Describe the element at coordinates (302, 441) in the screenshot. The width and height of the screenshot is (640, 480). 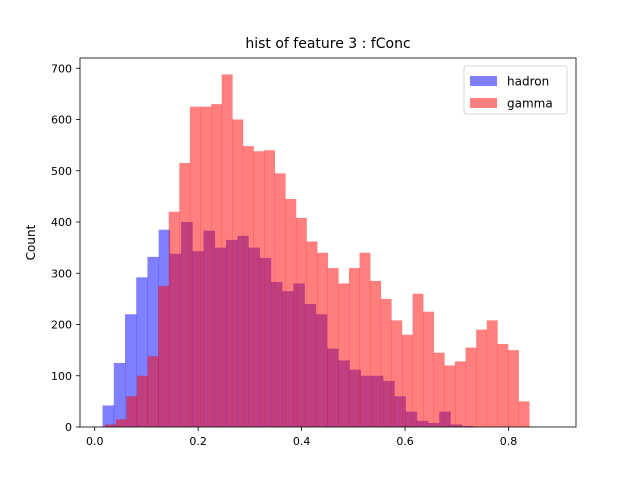
I see `x-tick-label: 0.4` at that location.